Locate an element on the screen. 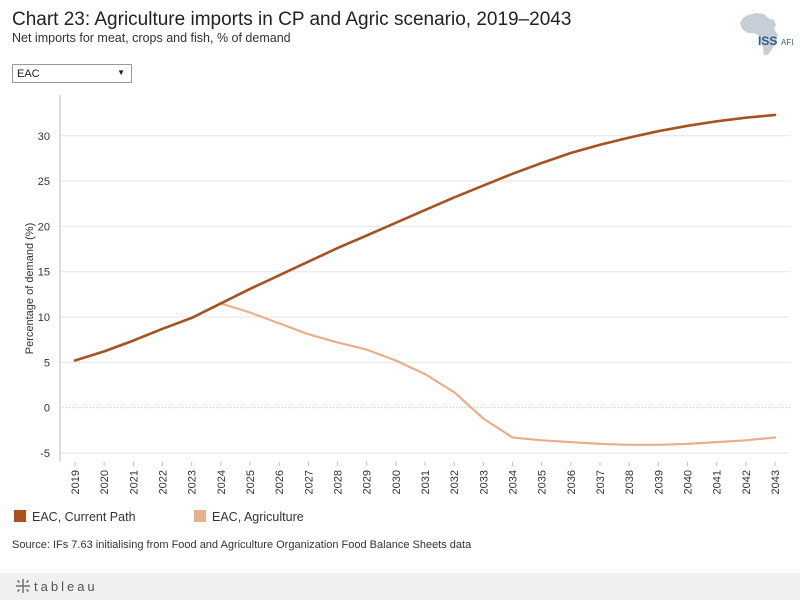 The width and height of the screenshot is (800, 600). africa-map-icon is located at coordinates (759, 34).